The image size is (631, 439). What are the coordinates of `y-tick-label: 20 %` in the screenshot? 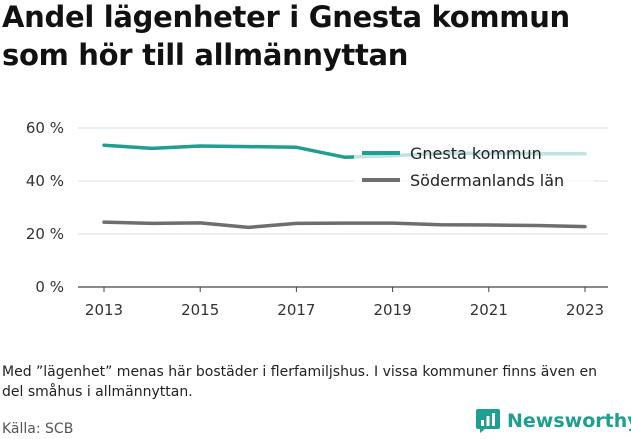 It's located at (45, 234).